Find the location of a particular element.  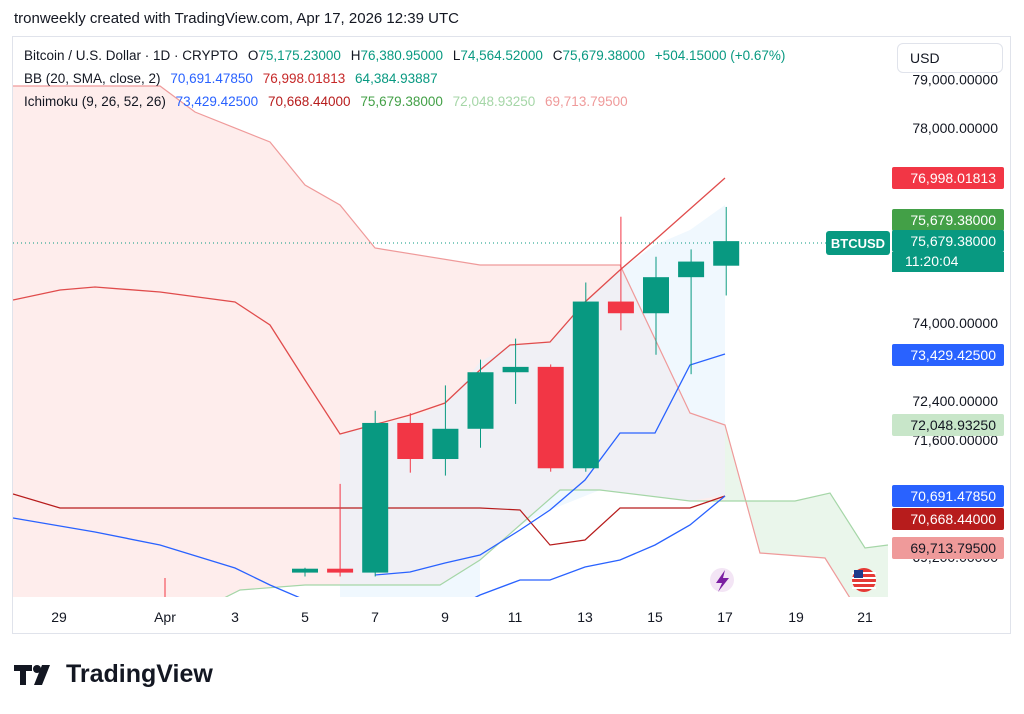

ichimoku-span-a-line is located at coordinates (556, 543).